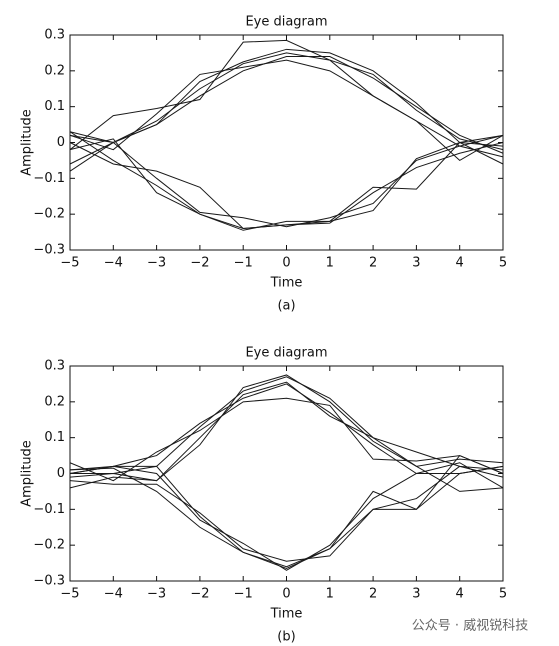  Describe the element at coordinates (286, 306) in the screenshot. I see `caption: (a)` at that location.